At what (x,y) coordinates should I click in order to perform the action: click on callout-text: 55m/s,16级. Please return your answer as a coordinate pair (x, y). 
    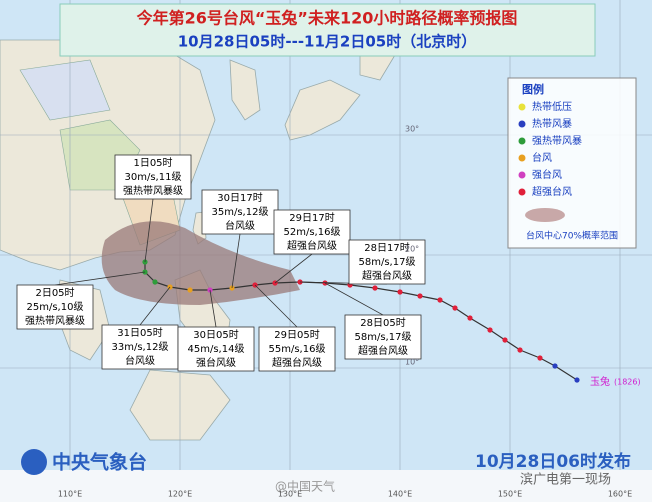
    Looking at the image, I should click on (297, 349).